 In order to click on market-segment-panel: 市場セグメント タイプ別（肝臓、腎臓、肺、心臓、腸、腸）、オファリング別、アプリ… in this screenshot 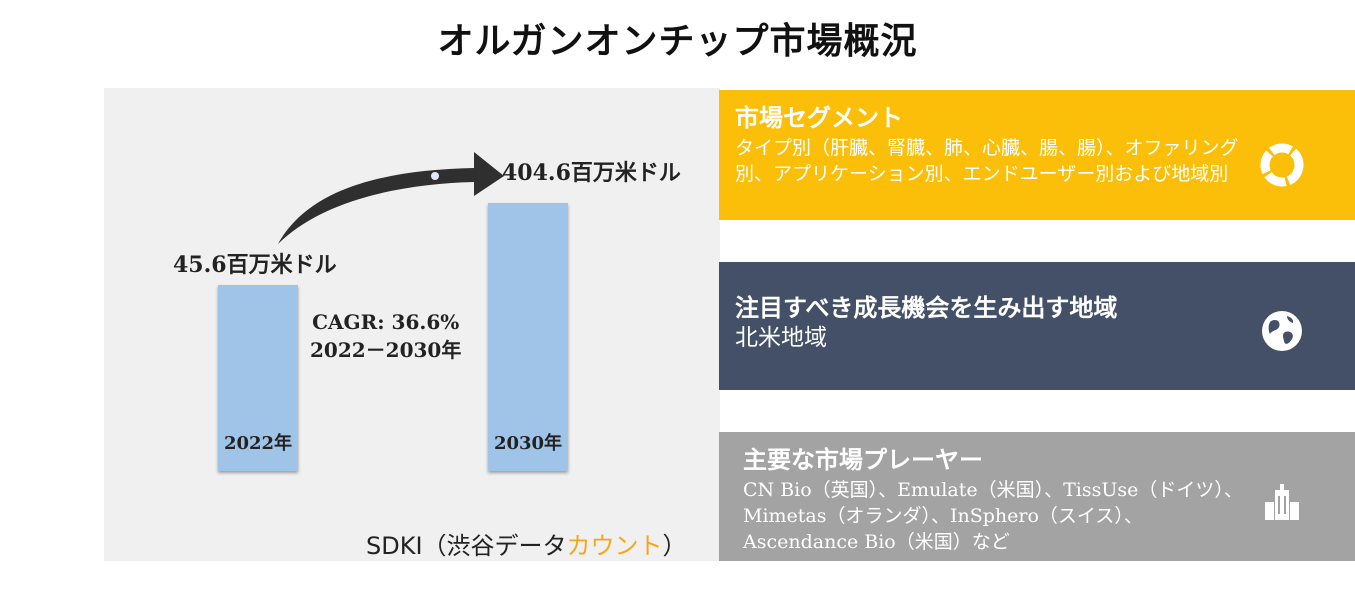, I will do `click(1037, 155)`.